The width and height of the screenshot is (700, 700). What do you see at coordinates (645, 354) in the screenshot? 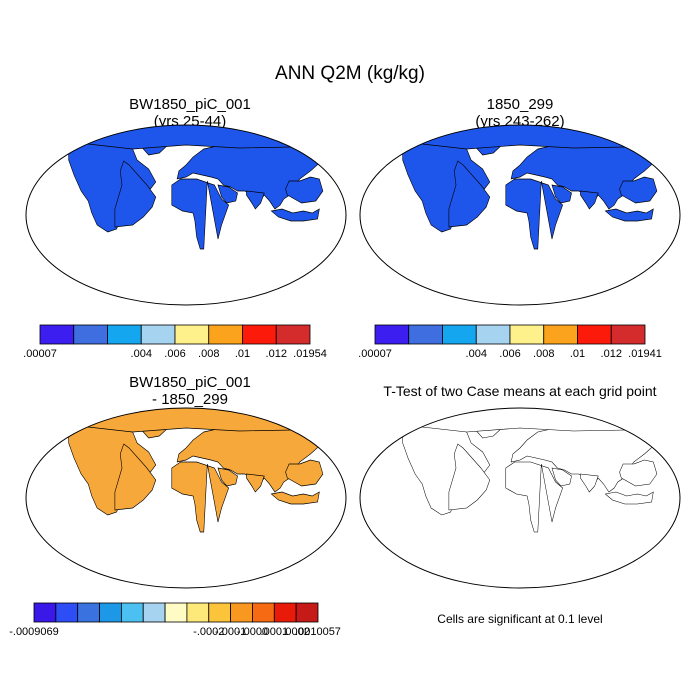
I see `colorbar-tick-label: .01941` at bounding box center [645, 354].